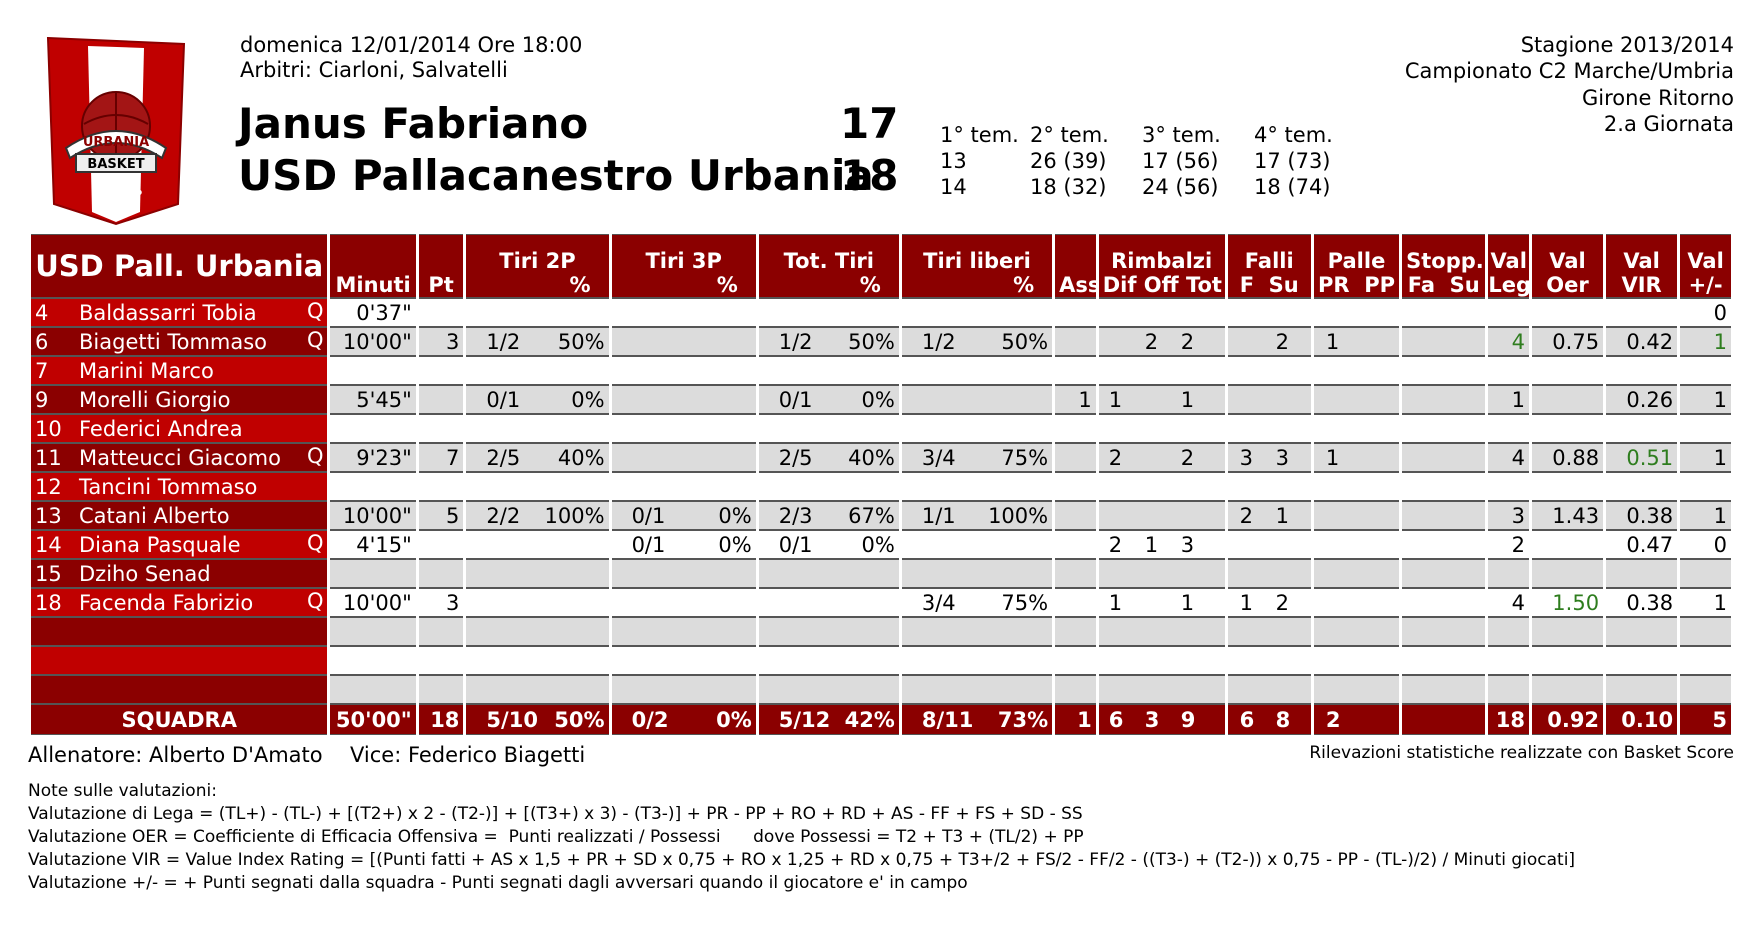  Describe the element at coordinates (1444, 719) in the screenshot. I see `totals-blocks-cell` at that location.